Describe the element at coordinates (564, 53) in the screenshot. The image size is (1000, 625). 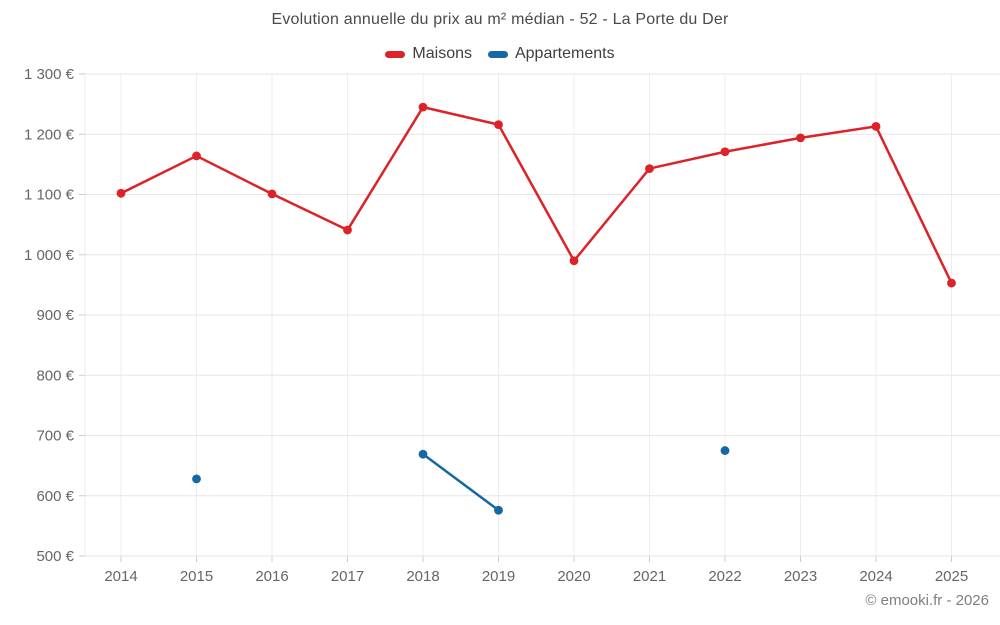
I see `legend-label-appartements: Appartements` at that location.